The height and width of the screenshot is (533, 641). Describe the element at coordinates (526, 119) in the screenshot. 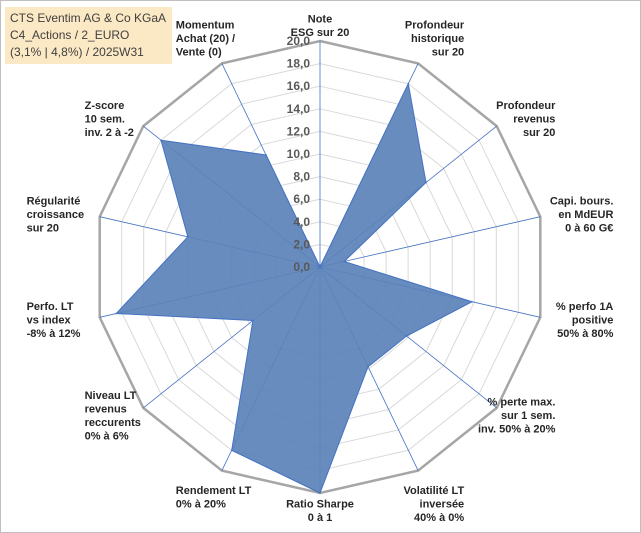

I see `axis-label: Profondeur revenus sur 20` at that location.